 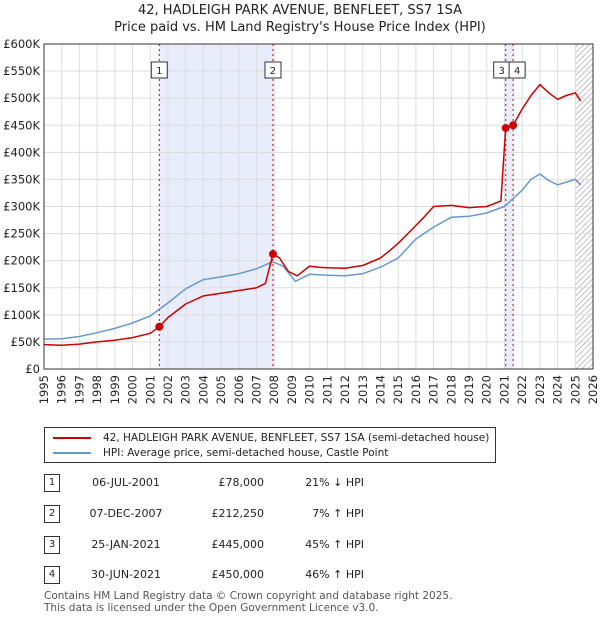 I want to click on transaction-number-badge: 2, so click(x=52, y=514).